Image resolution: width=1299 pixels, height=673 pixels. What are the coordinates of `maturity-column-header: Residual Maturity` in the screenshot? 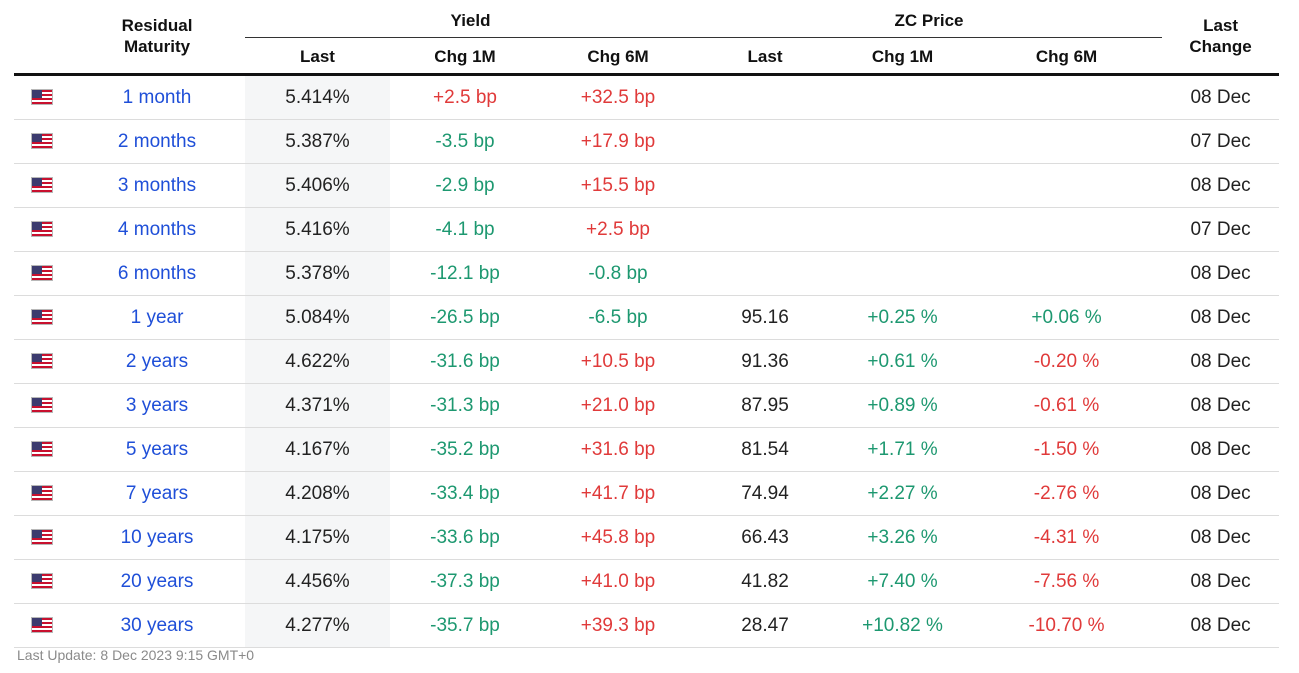 It's located at (157, 38).